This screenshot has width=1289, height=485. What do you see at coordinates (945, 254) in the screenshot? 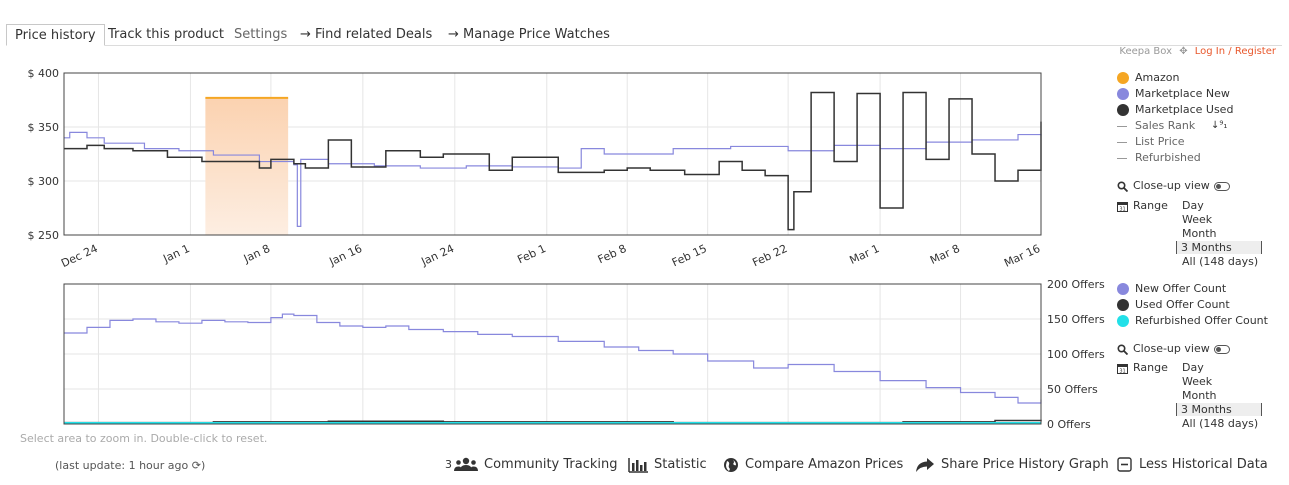
I see `x-tick-label: Mar 8` at bounding box center [945, 254].